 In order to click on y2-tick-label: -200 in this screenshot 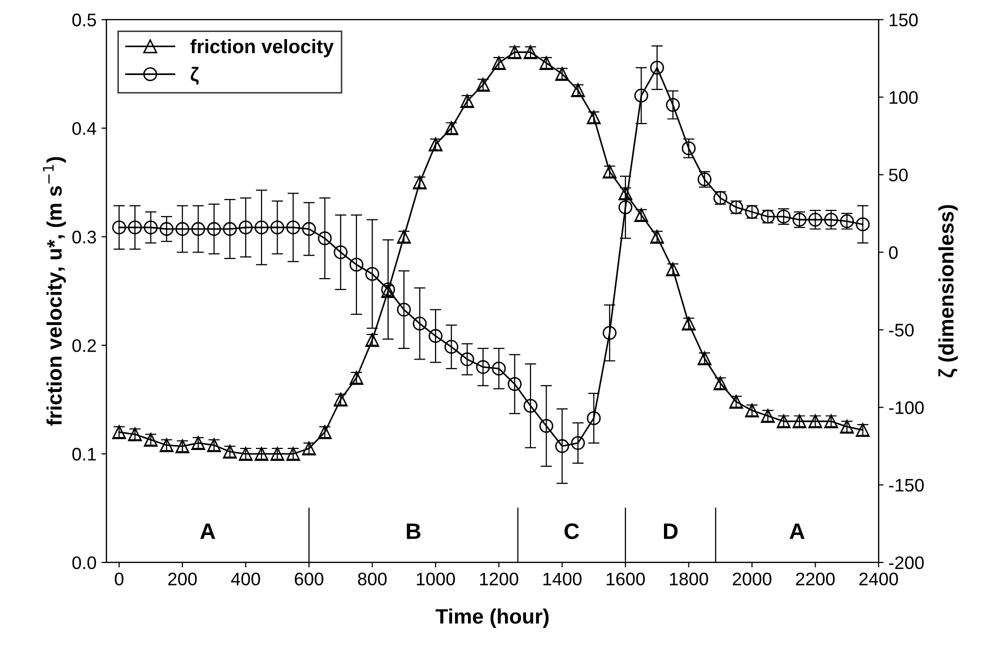, I will do `click(906, 563)`.